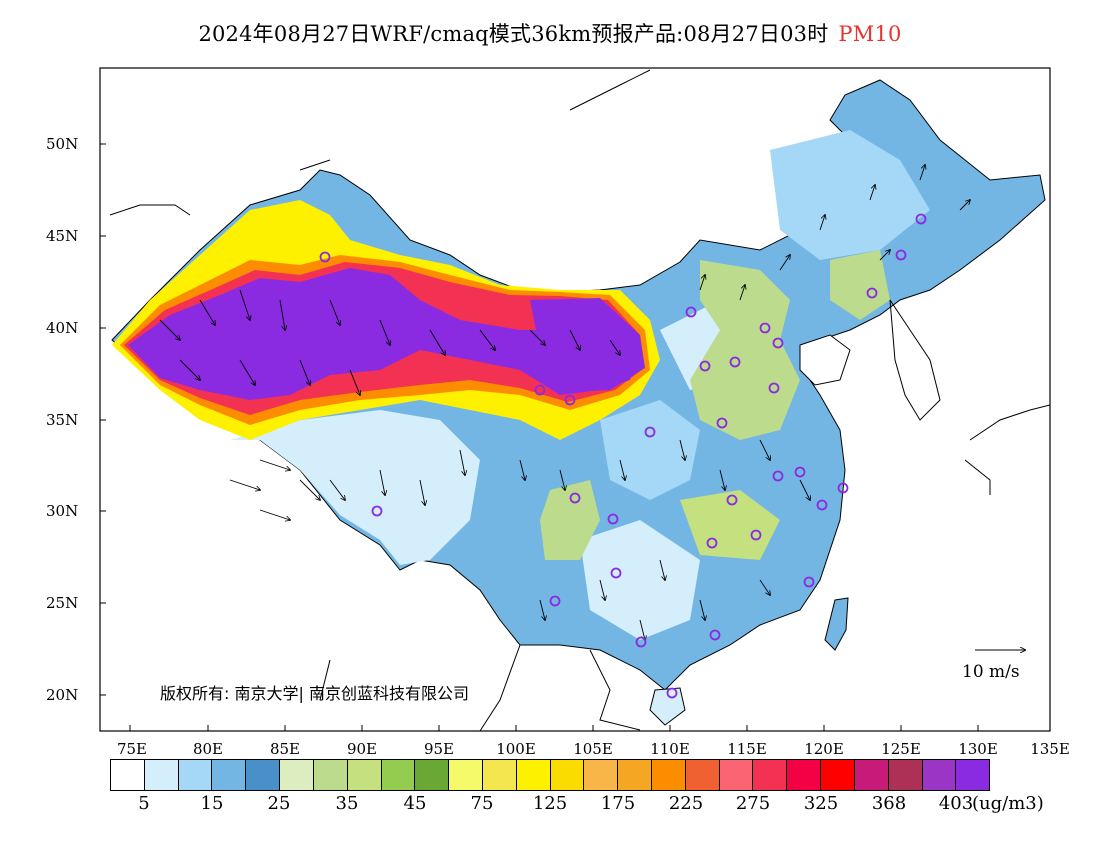 This screenshot has height=850, width=1100. I want to click on legend-label: 368, so click(889, 803).